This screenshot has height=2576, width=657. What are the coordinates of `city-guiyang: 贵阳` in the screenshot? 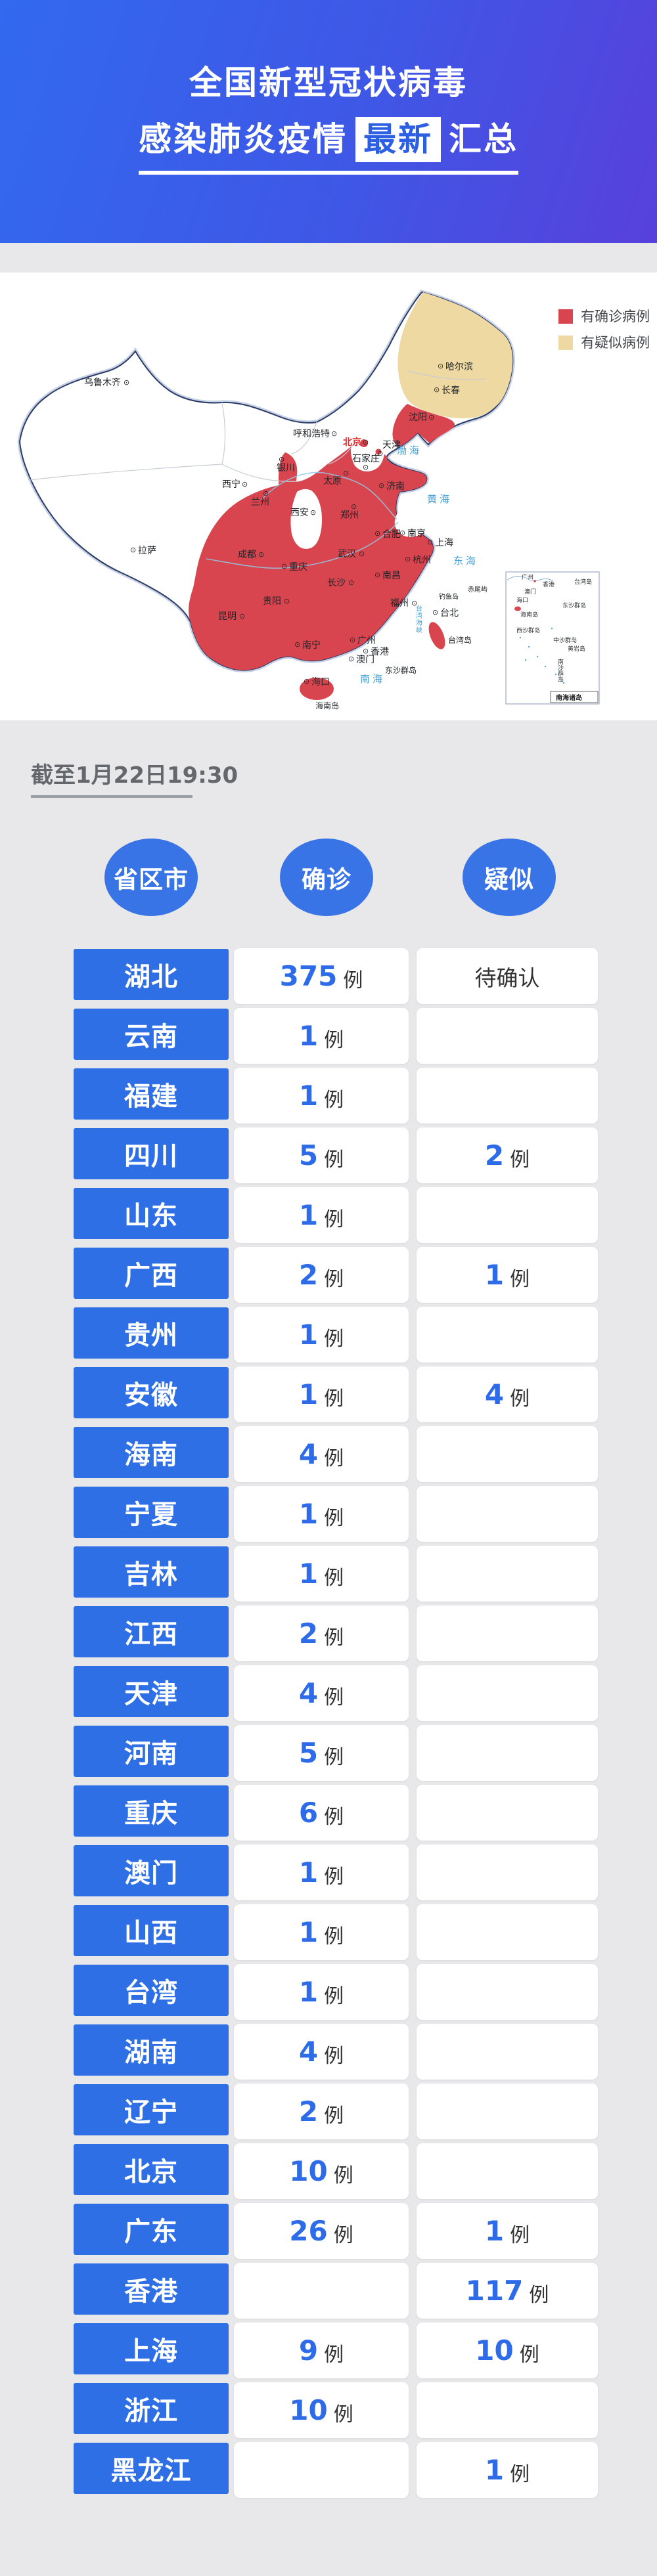 It's located at (272, 601).